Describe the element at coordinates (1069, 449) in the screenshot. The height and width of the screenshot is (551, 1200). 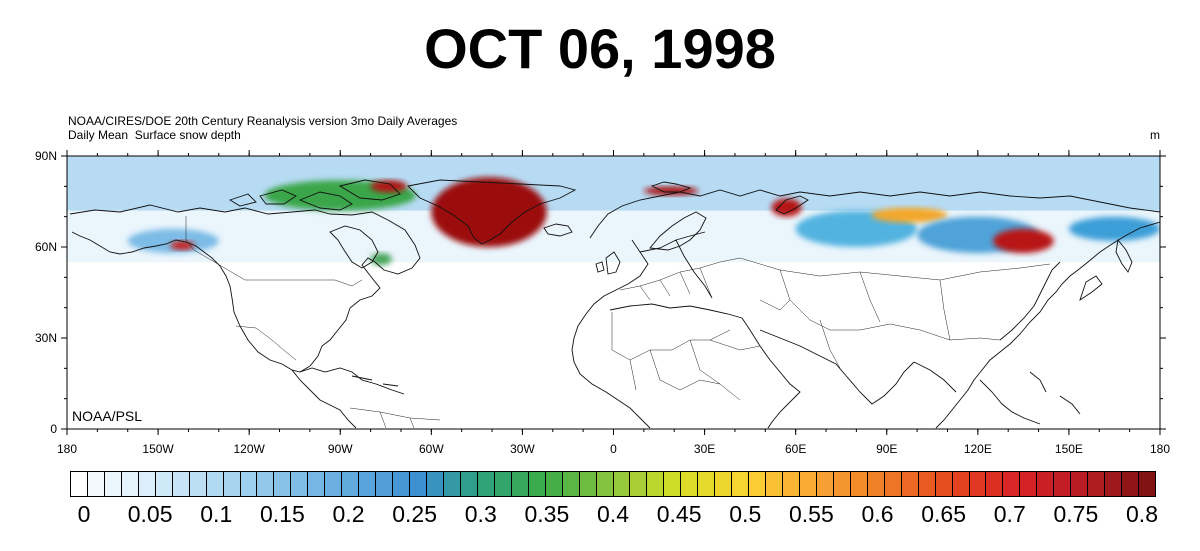
I see `lon-label: 150E` at that location.